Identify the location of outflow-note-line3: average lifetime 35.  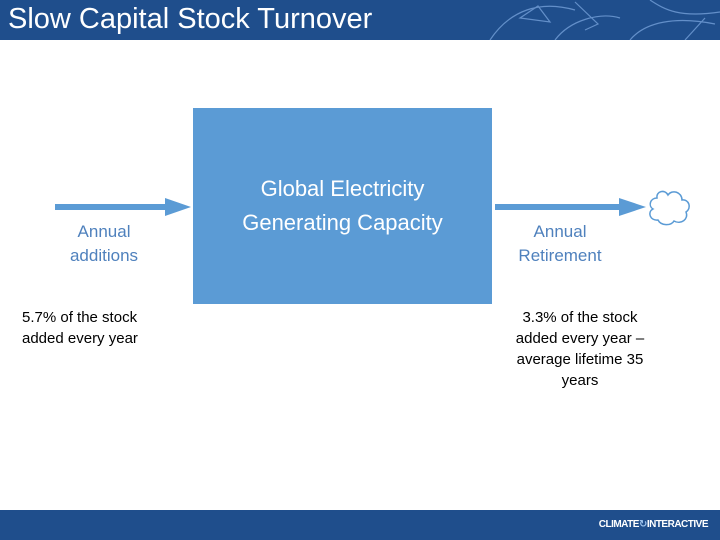
(580, 359).